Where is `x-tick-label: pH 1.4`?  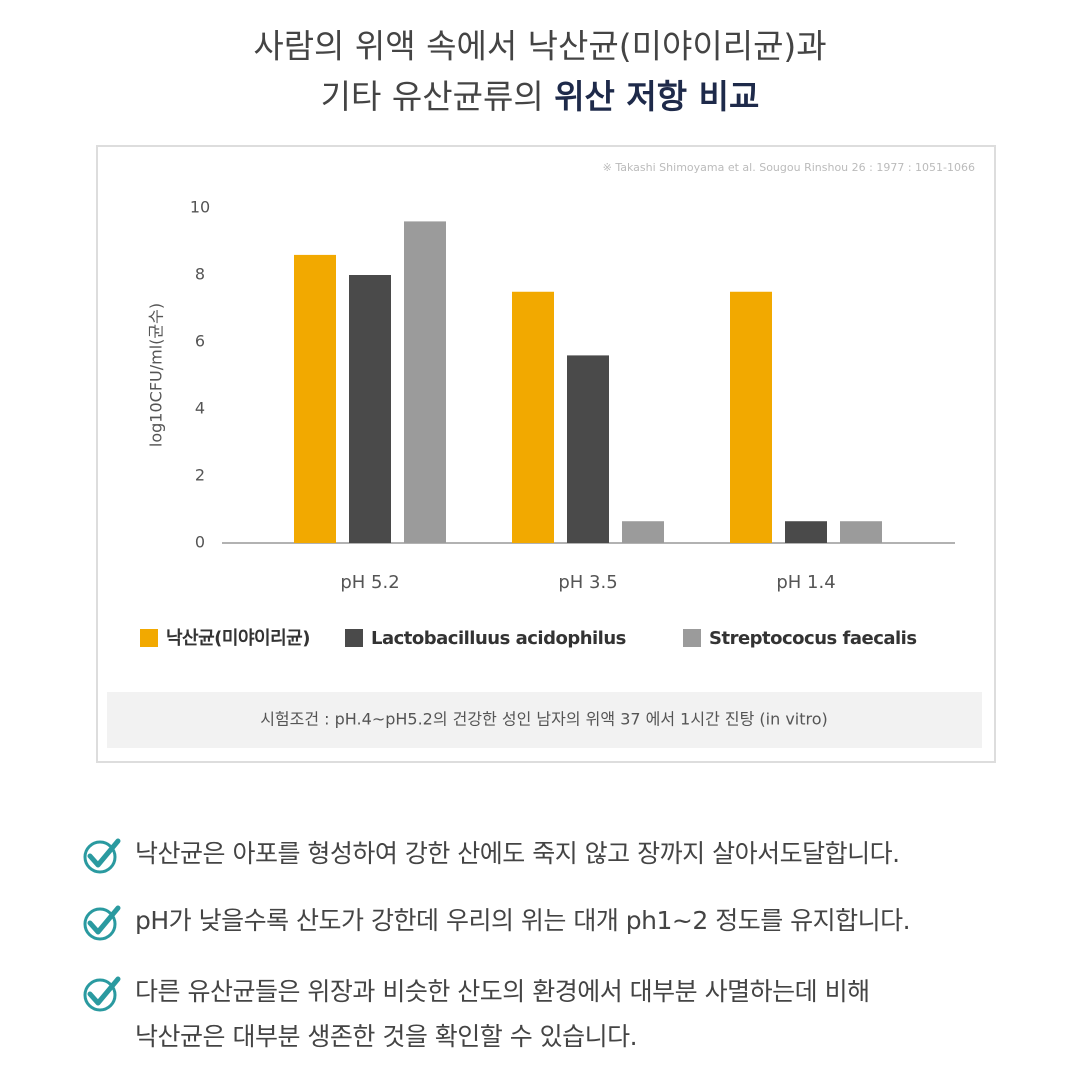 x-tick-label: pH 1.4 is located at coordinates (805, 582).